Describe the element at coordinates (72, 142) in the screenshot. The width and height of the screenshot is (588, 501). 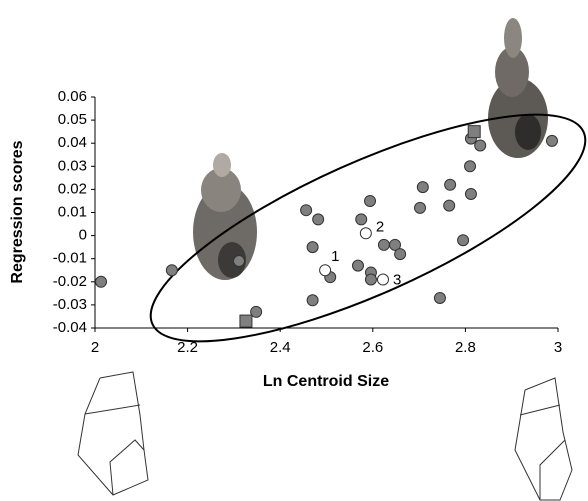
I see `y-tick-label: 0.04` at that location.